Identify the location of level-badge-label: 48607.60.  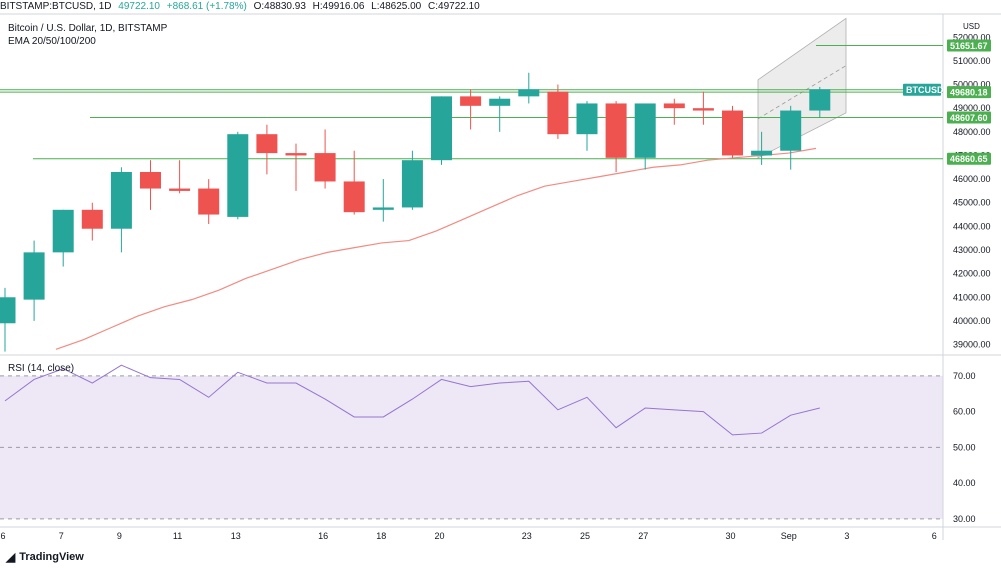
(969, 118).